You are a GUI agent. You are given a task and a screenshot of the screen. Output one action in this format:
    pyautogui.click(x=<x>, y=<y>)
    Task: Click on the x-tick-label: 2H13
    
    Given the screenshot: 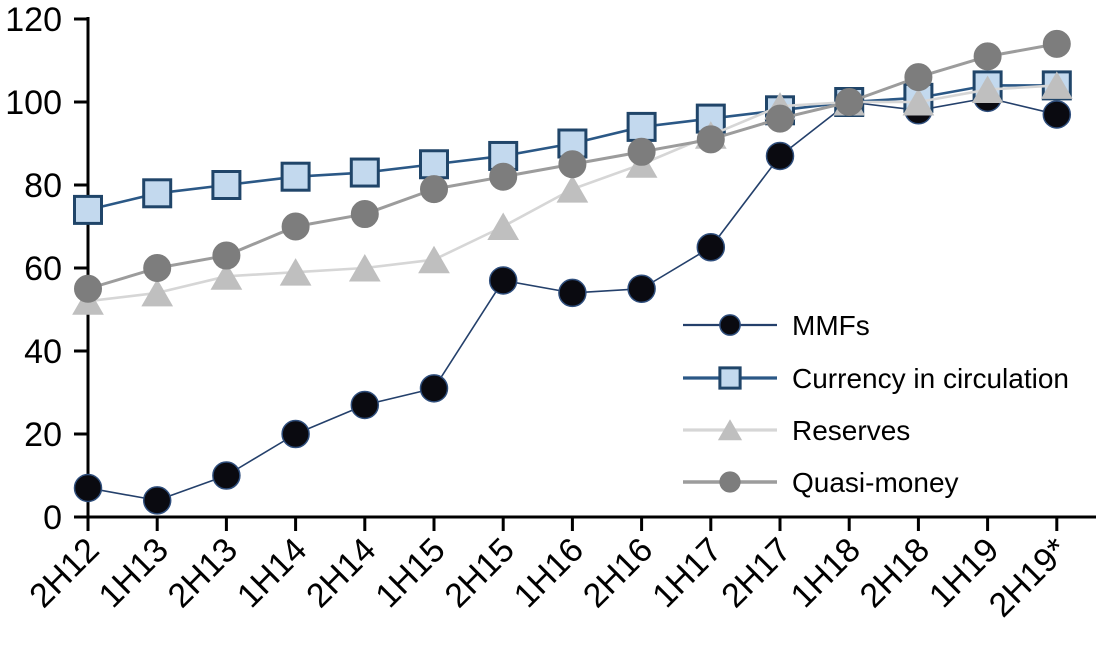 What is the action you would take?
    pyautogui.click(x=203, y=573)
    